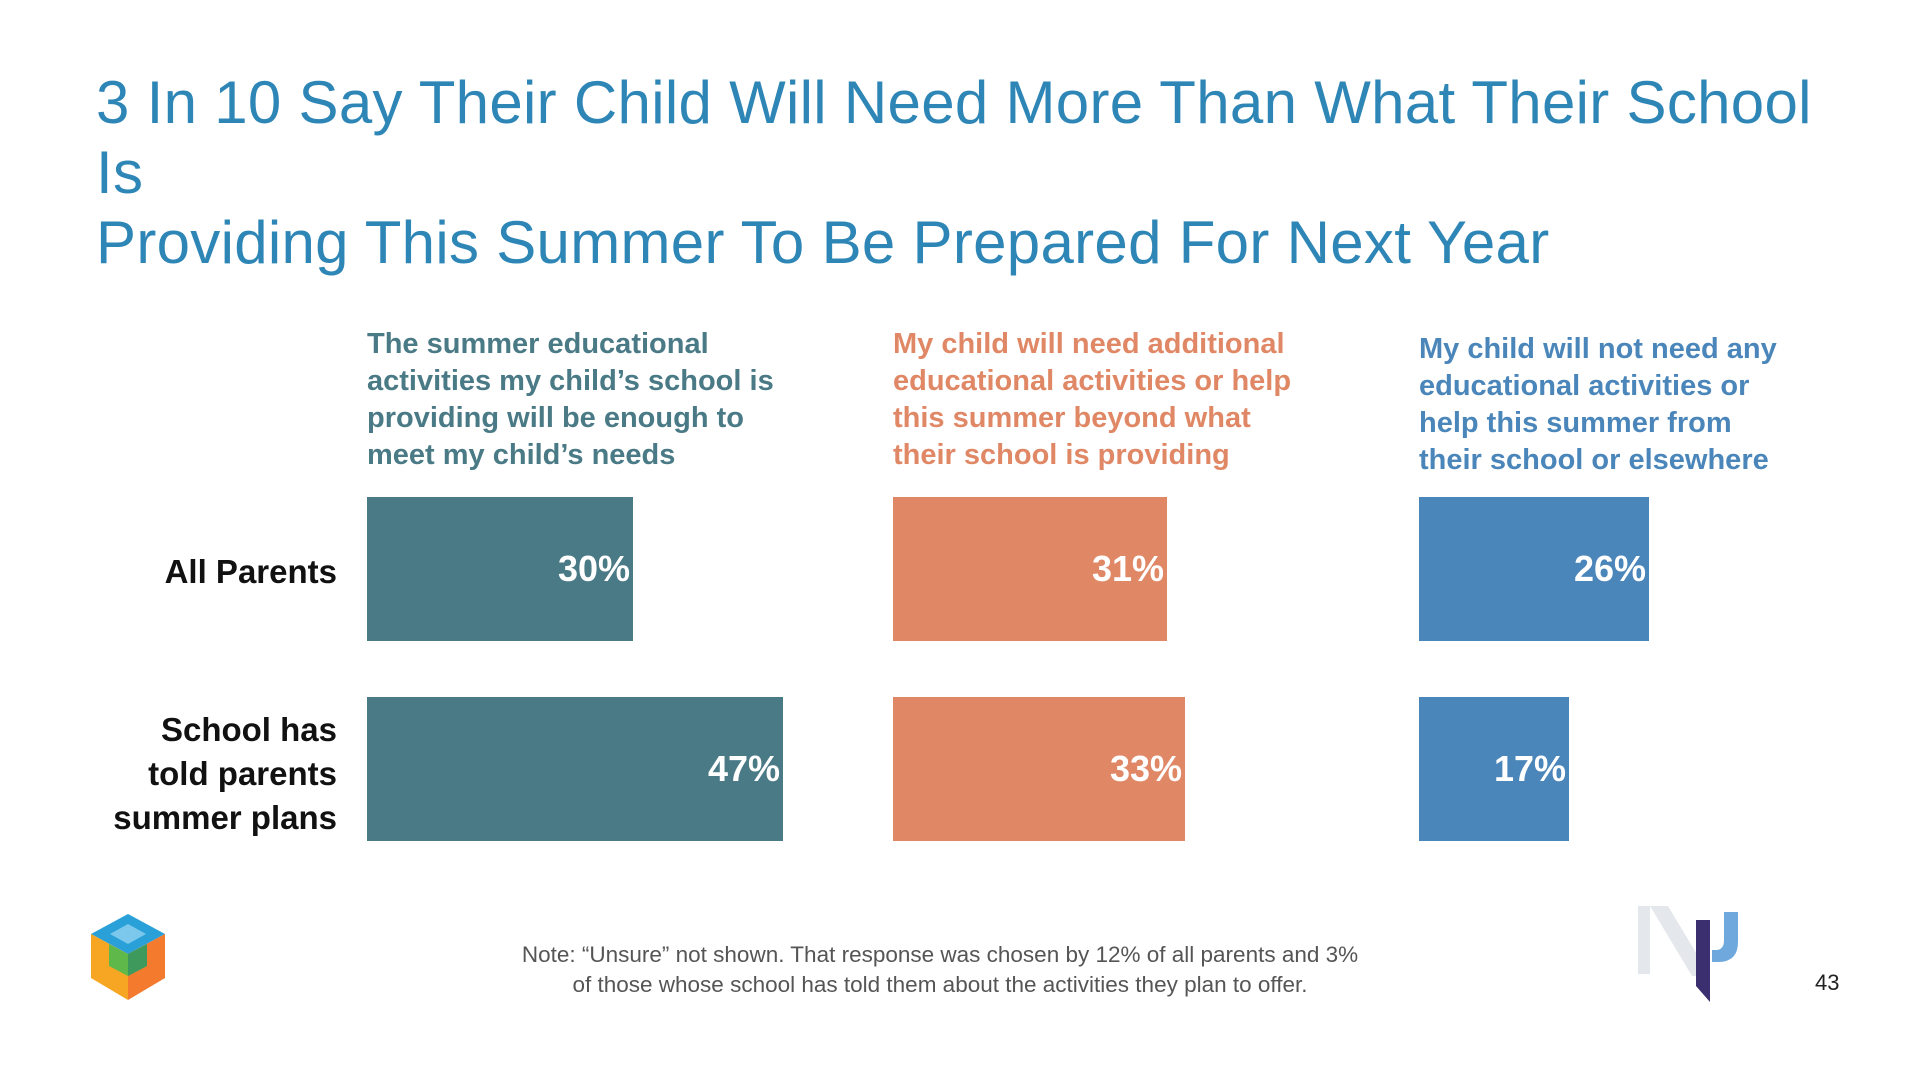 Image resolution: width=1920 pixels, height=1080 pixels. I want to click on header-line: meet my child’s needs, so click(521, 455).